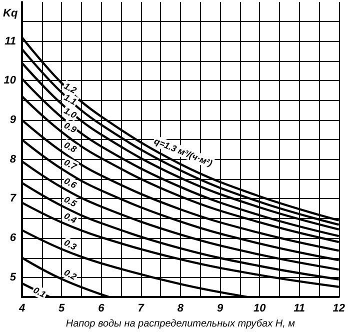 The image size is (348, 334). I want to click on text: 0.9, so click(70, 127).